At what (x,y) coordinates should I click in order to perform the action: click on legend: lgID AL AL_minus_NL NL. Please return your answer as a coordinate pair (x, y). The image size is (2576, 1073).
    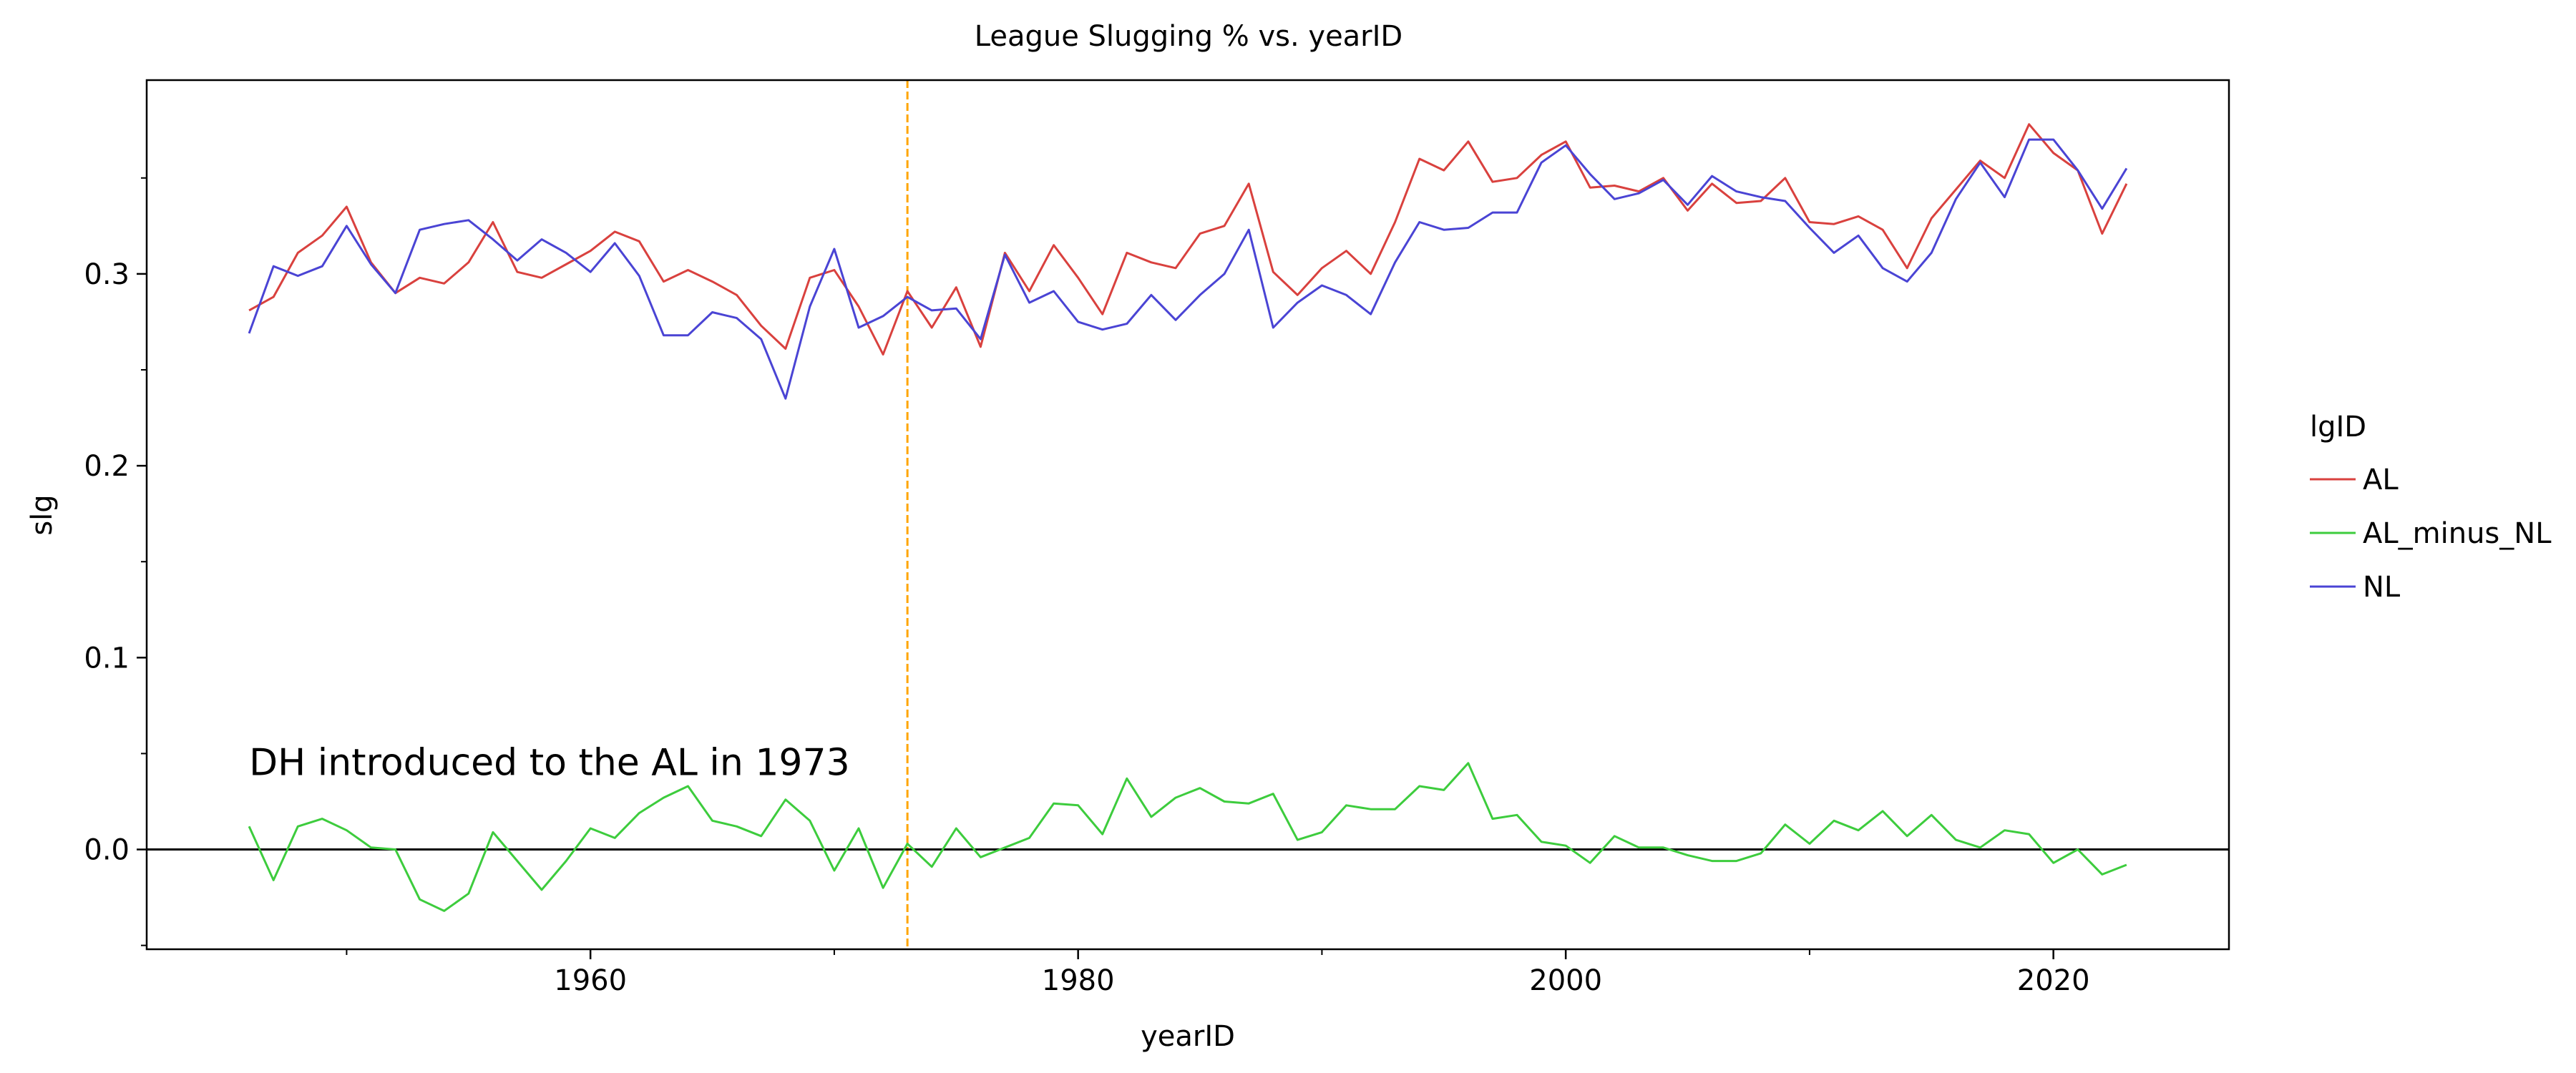
    Looking at the image, I should click on (2431, 508).